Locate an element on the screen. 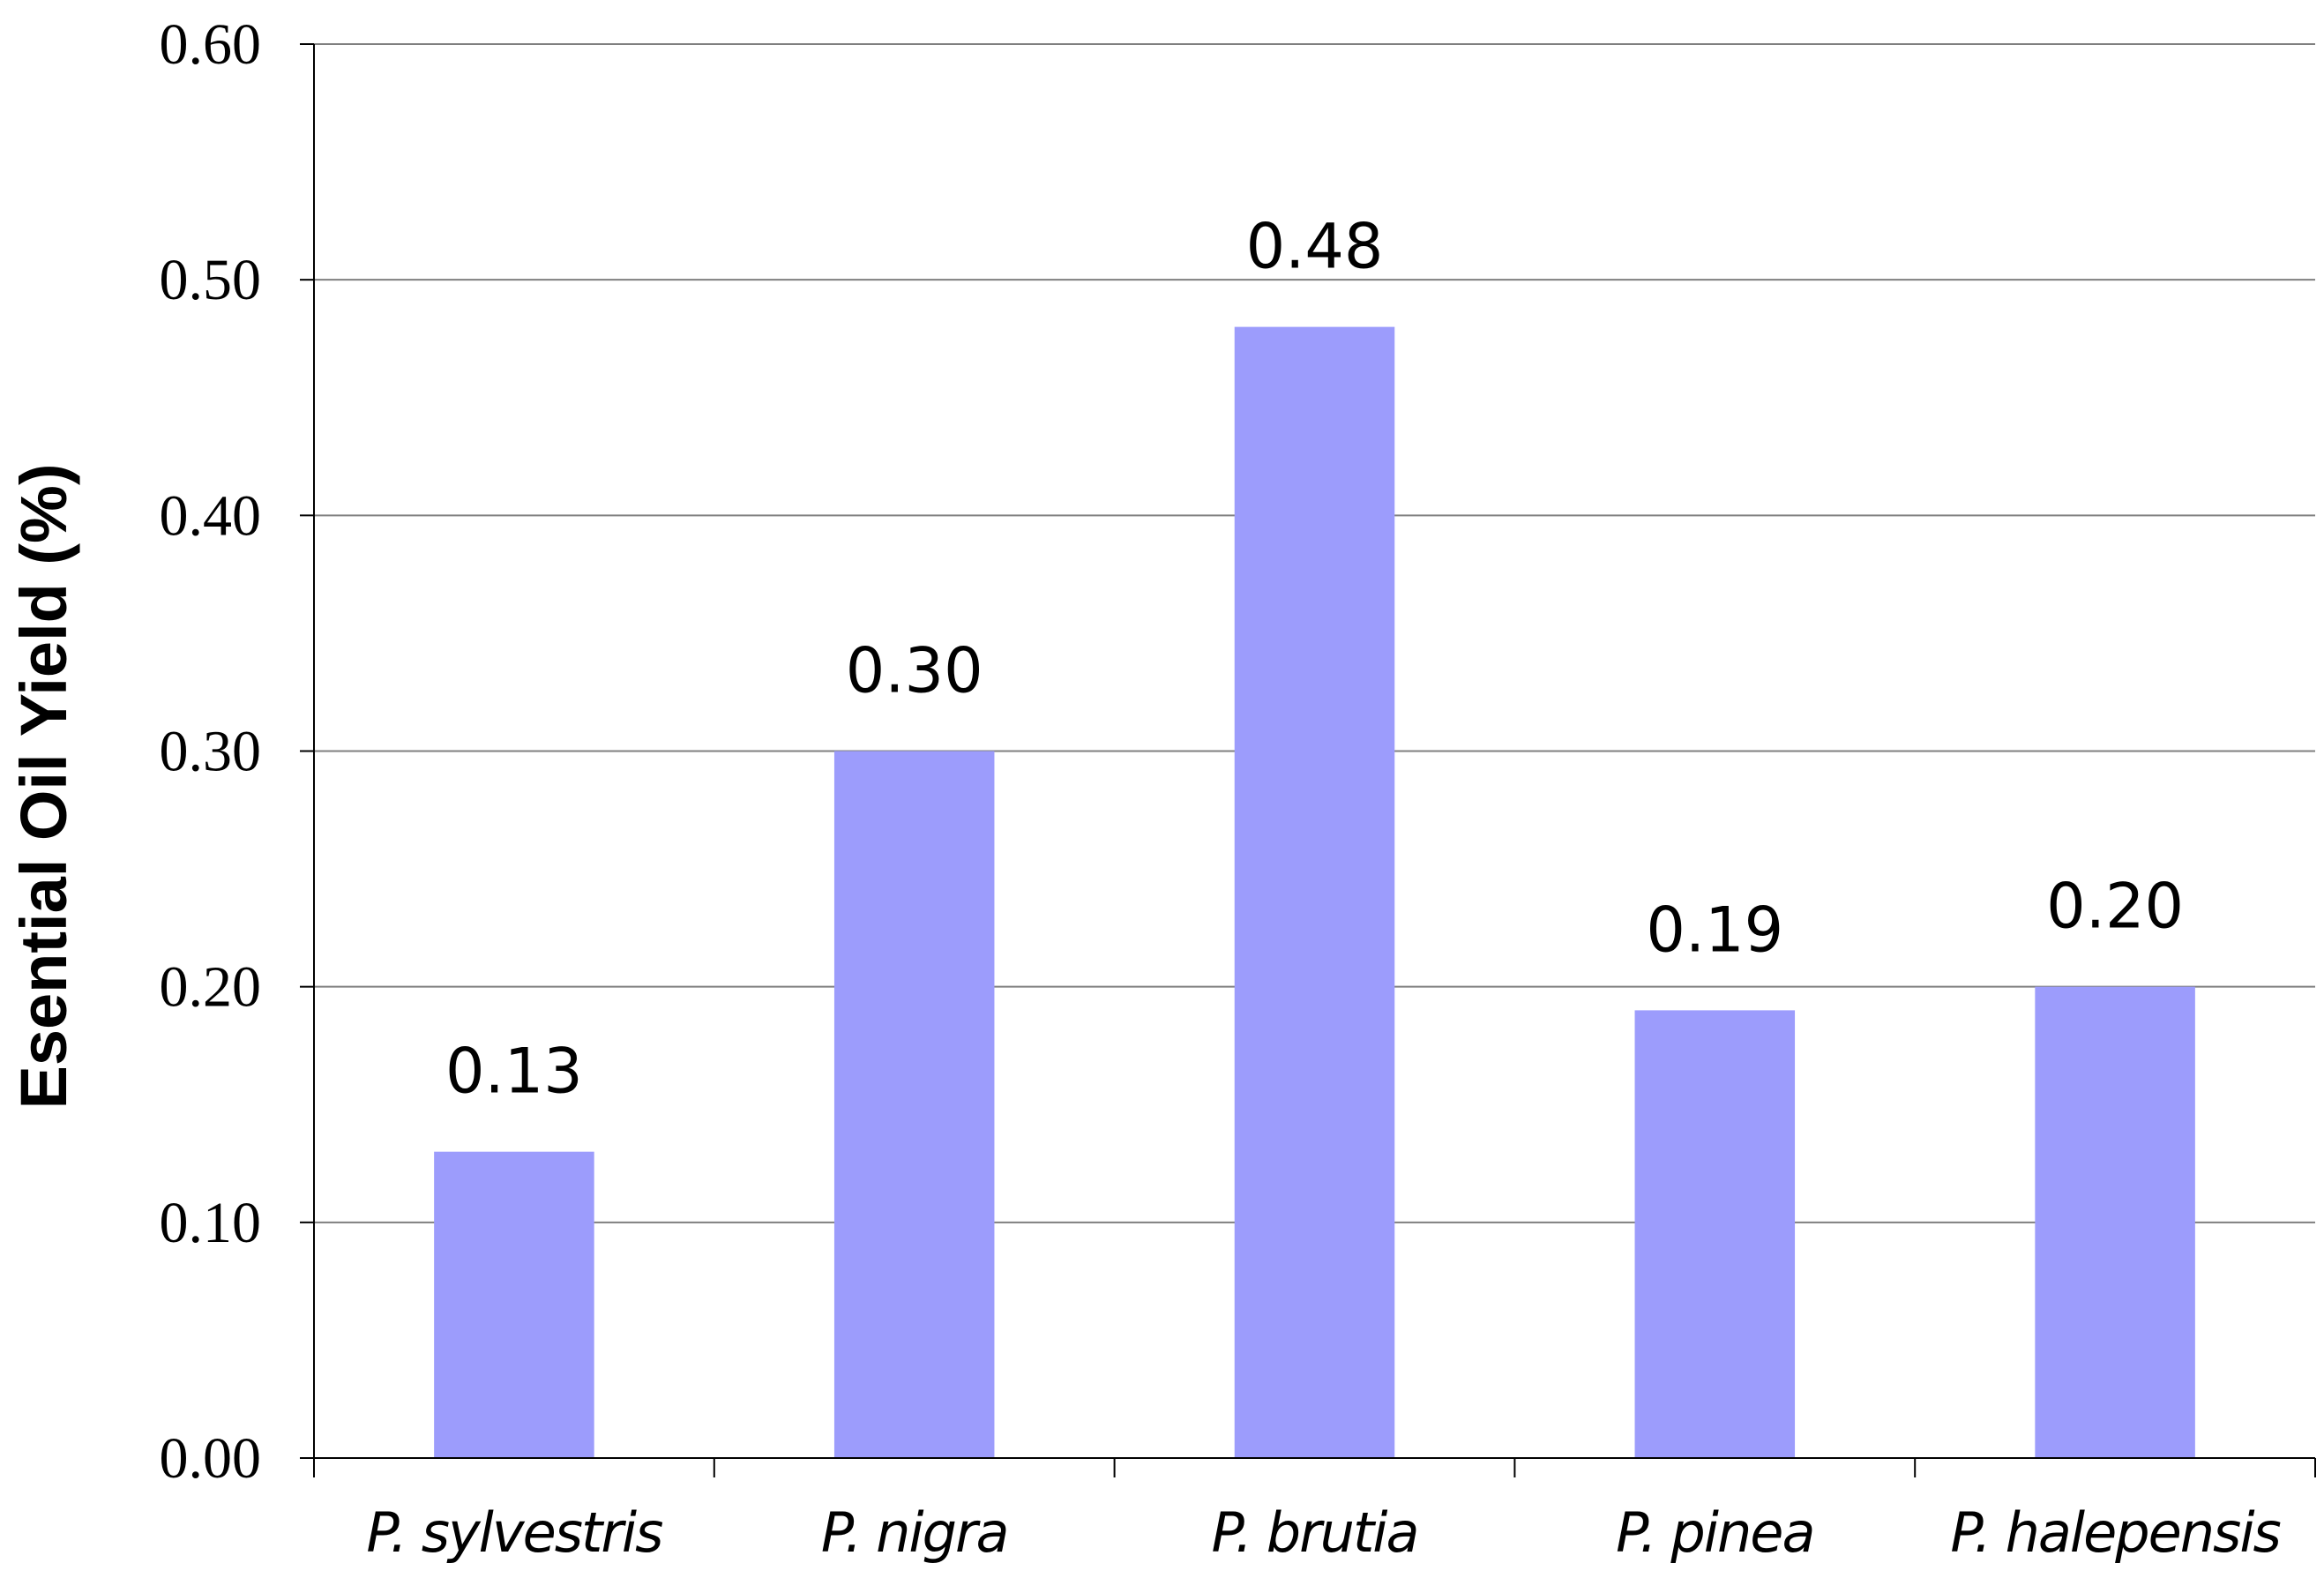 This screenshot has width=2324, height=1593. y-tick-labels: 0.00 0.10 0.20 0.30 0.40 0.50 0.60 is located at coordinates (211, 751).